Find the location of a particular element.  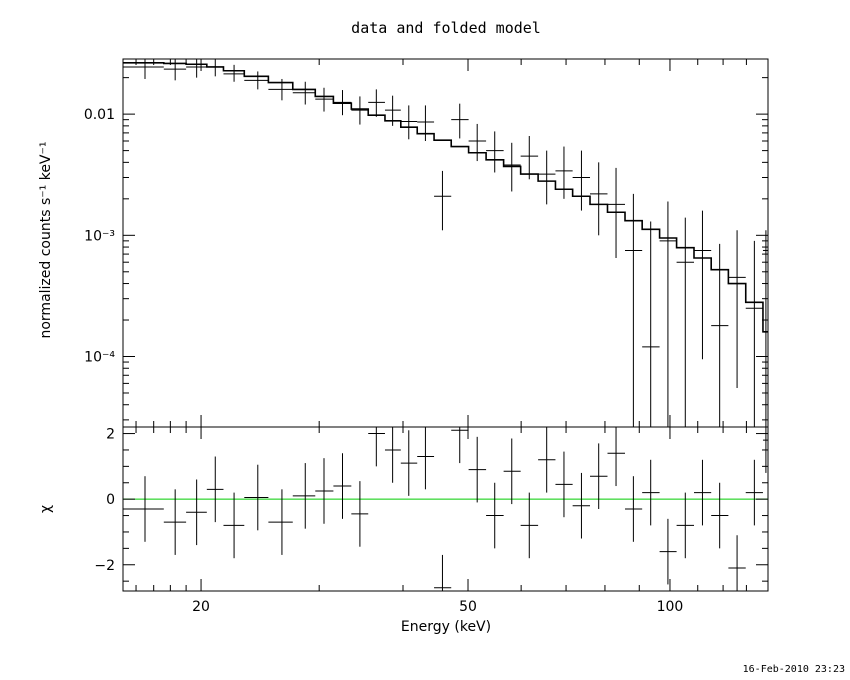

x-tick-label: 100 is located at coordinates (670, 607).